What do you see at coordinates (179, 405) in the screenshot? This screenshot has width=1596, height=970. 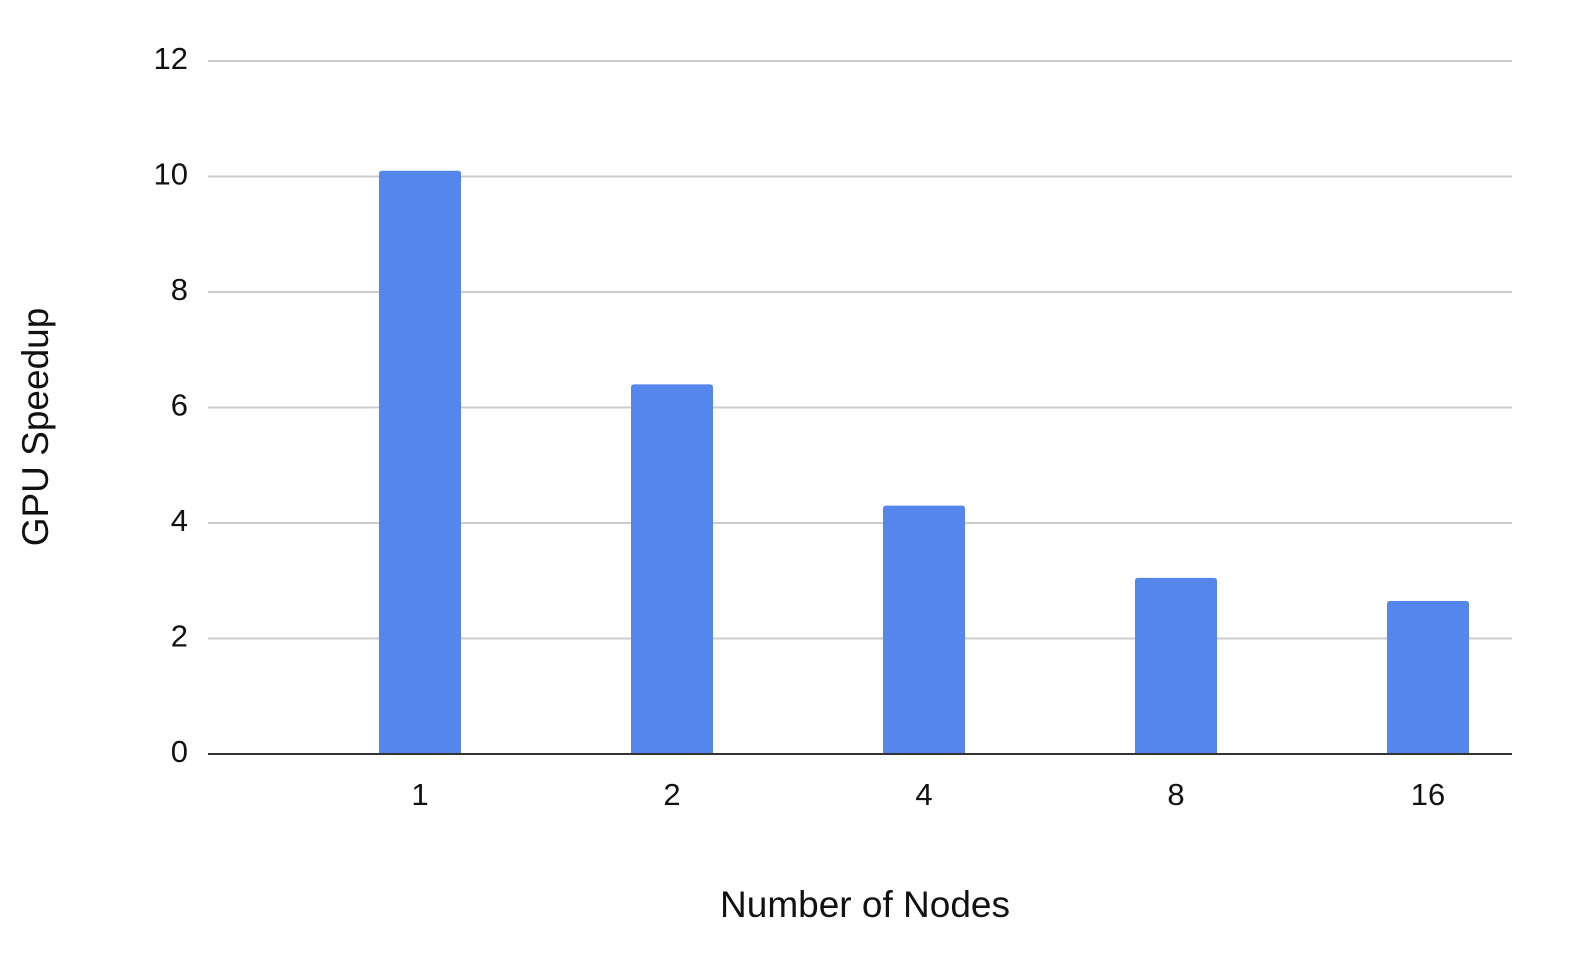 I see `y-tick-label: 6` at bounding box center [179, 405].